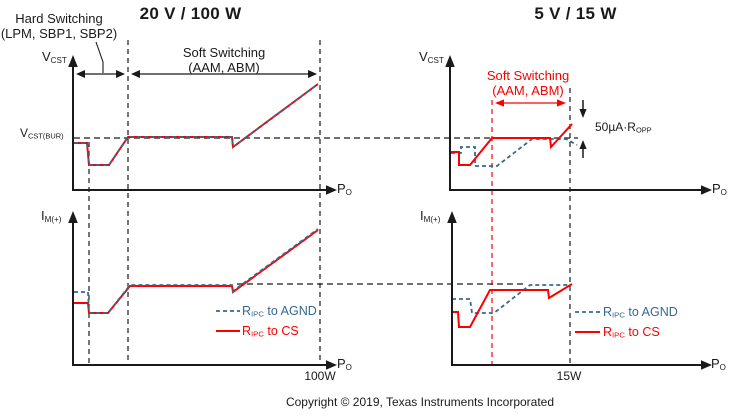 This screenshot has height=417, width=741. Describe the element at coordinates (569, 376) in the screenshot. I see `x-full-scale-15w: 15W` at that location.